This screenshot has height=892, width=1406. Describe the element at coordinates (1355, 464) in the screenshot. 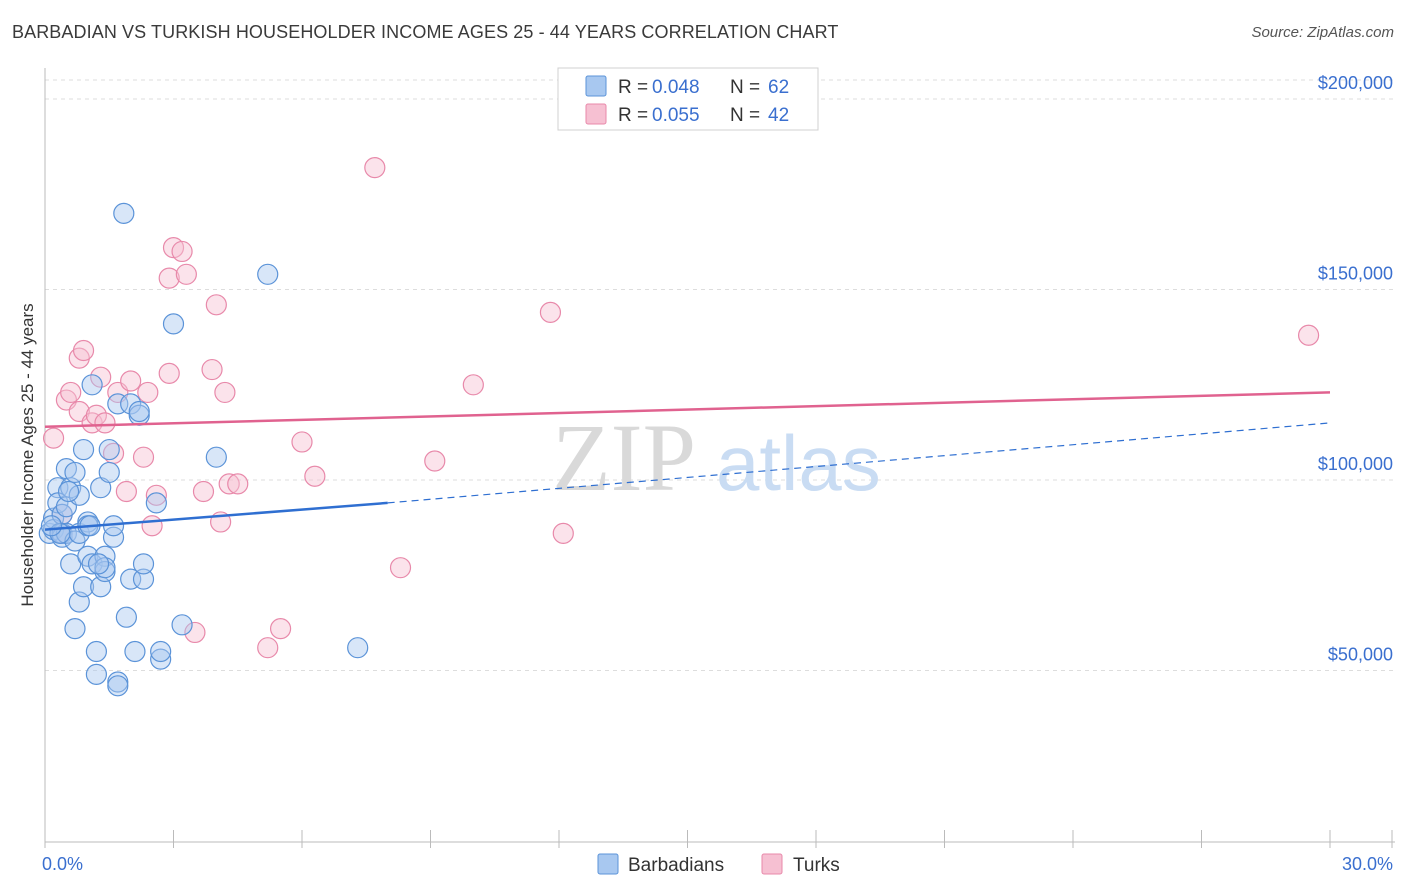

I see `y-tick-label-1: $100,000` at that location.